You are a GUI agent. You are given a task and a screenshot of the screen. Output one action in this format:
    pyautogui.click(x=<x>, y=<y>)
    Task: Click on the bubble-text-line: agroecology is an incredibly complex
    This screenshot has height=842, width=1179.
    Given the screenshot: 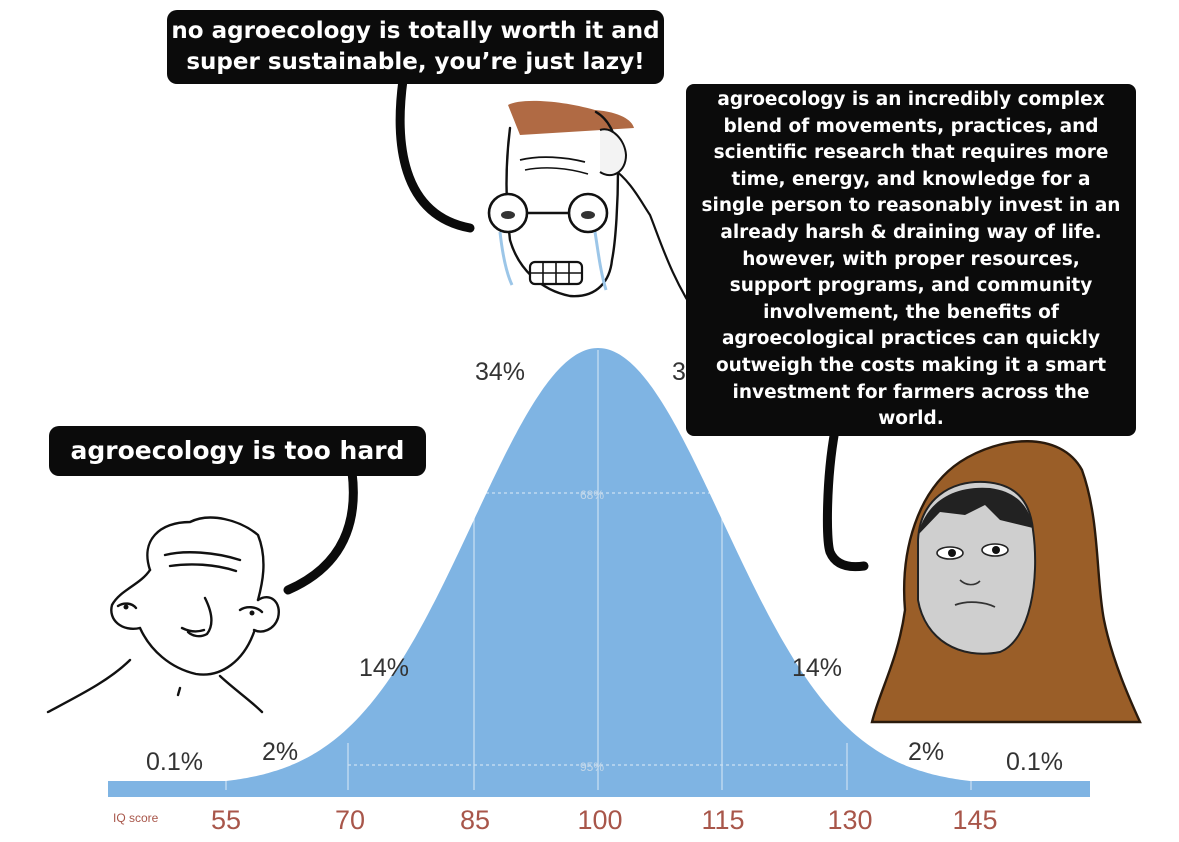 What is the action you would take?
    pyautogui.click(x=911, y=99)
    